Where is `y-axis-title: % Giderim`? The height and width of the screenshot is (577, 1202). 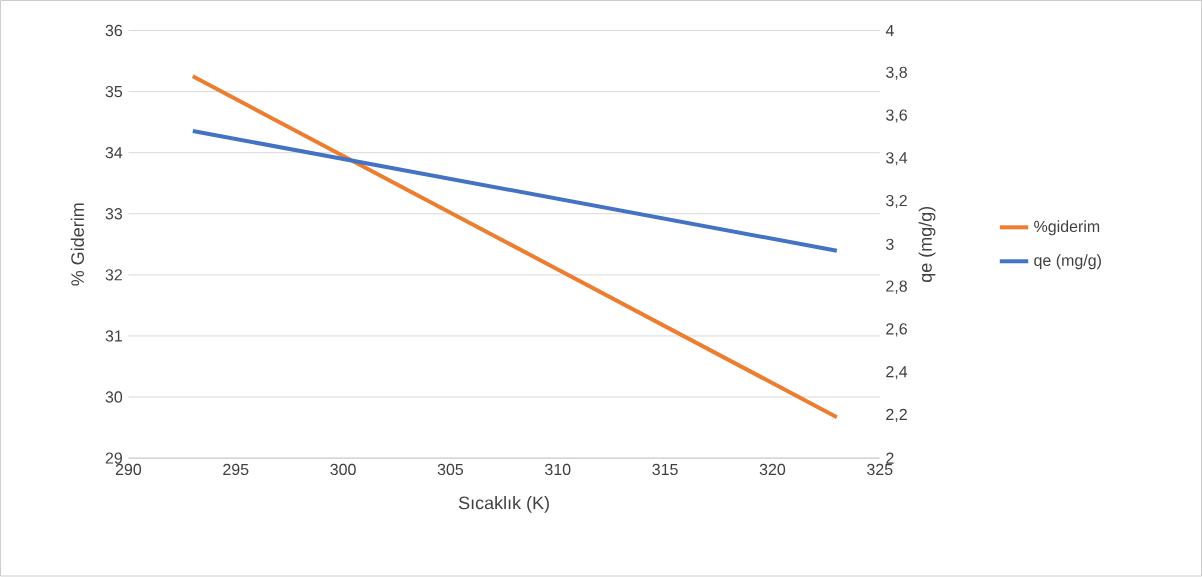
y-axis-title: % Giderim is located at coordinates (77, 244).